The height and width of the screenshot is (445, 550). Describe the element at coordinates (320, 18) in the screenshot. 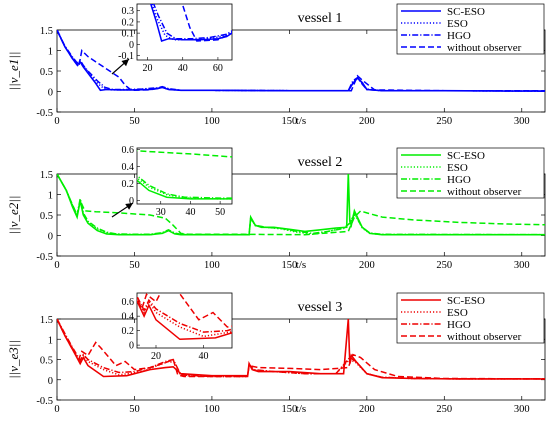

I see `panel-title: vessel 1` at that location.